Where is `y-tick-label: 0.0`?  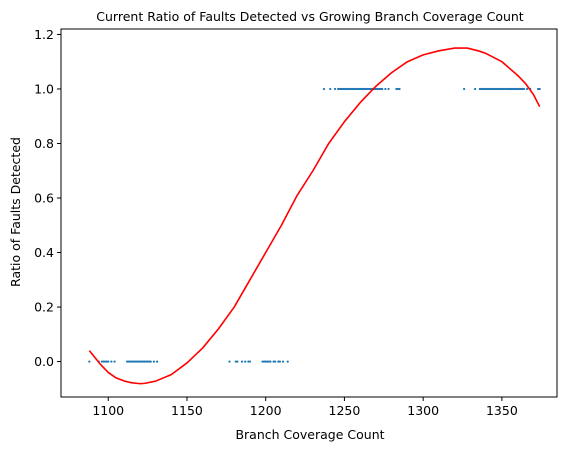 y-tick-label: 0.0 is located at coordinates (44, 361).